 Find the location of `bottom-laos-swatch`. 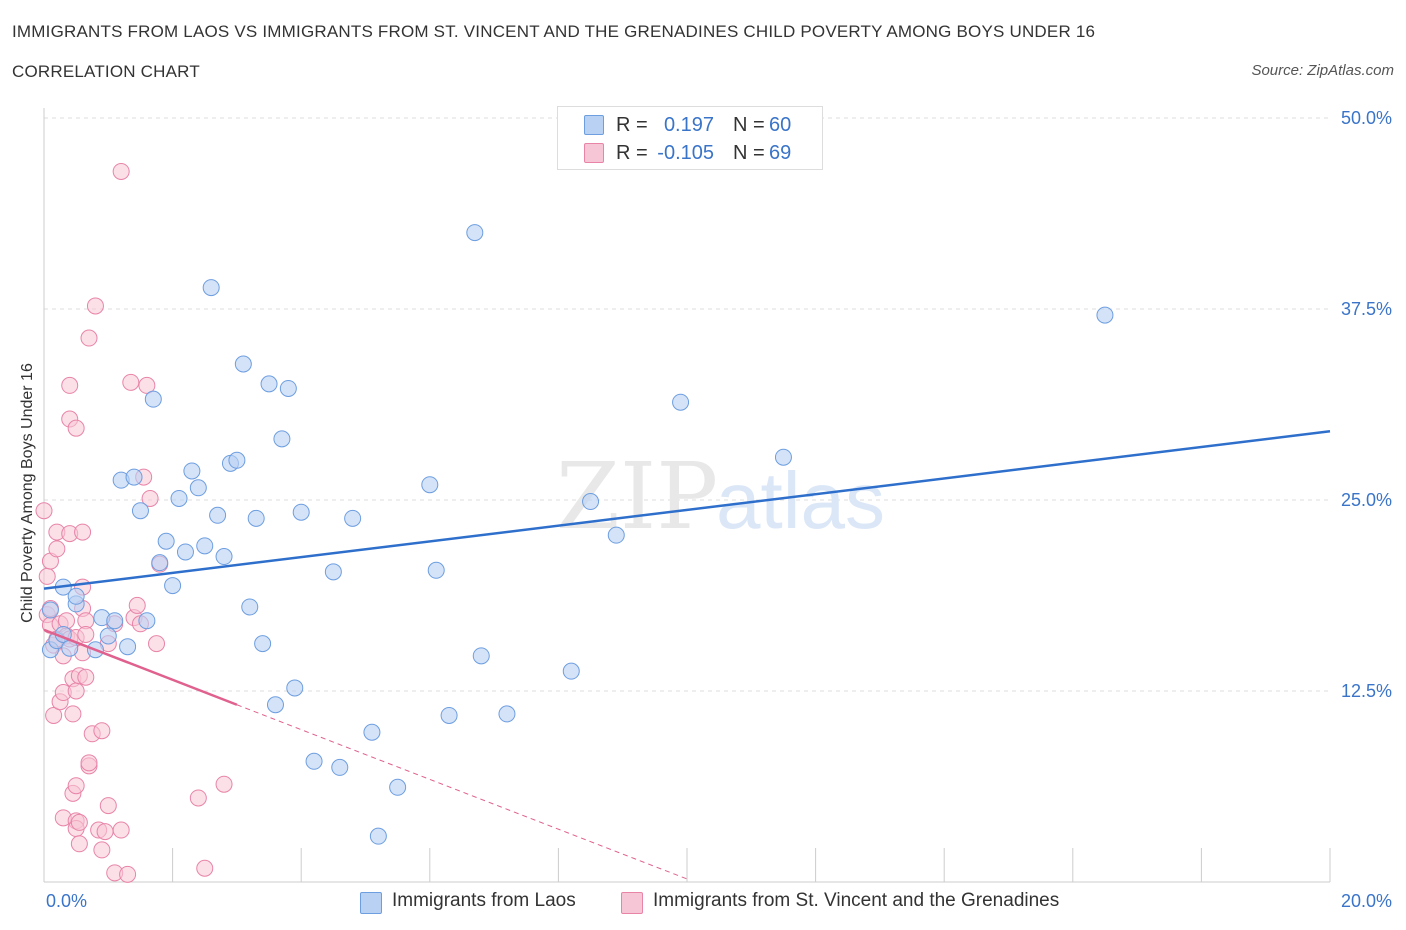

bottom-laos-swatch is located at coordinates (371, 903).